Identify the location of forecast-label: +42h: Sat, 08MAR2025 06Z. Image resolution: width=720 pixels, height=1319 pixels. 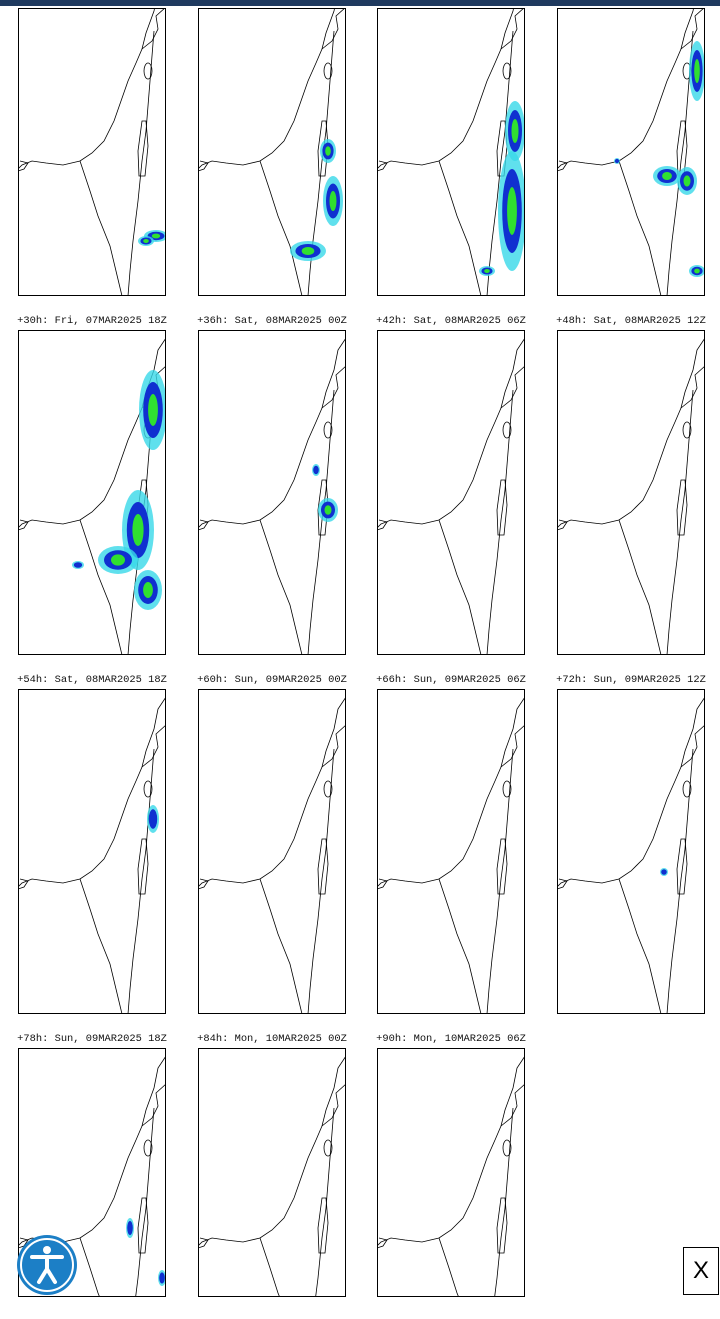
(451, 321).